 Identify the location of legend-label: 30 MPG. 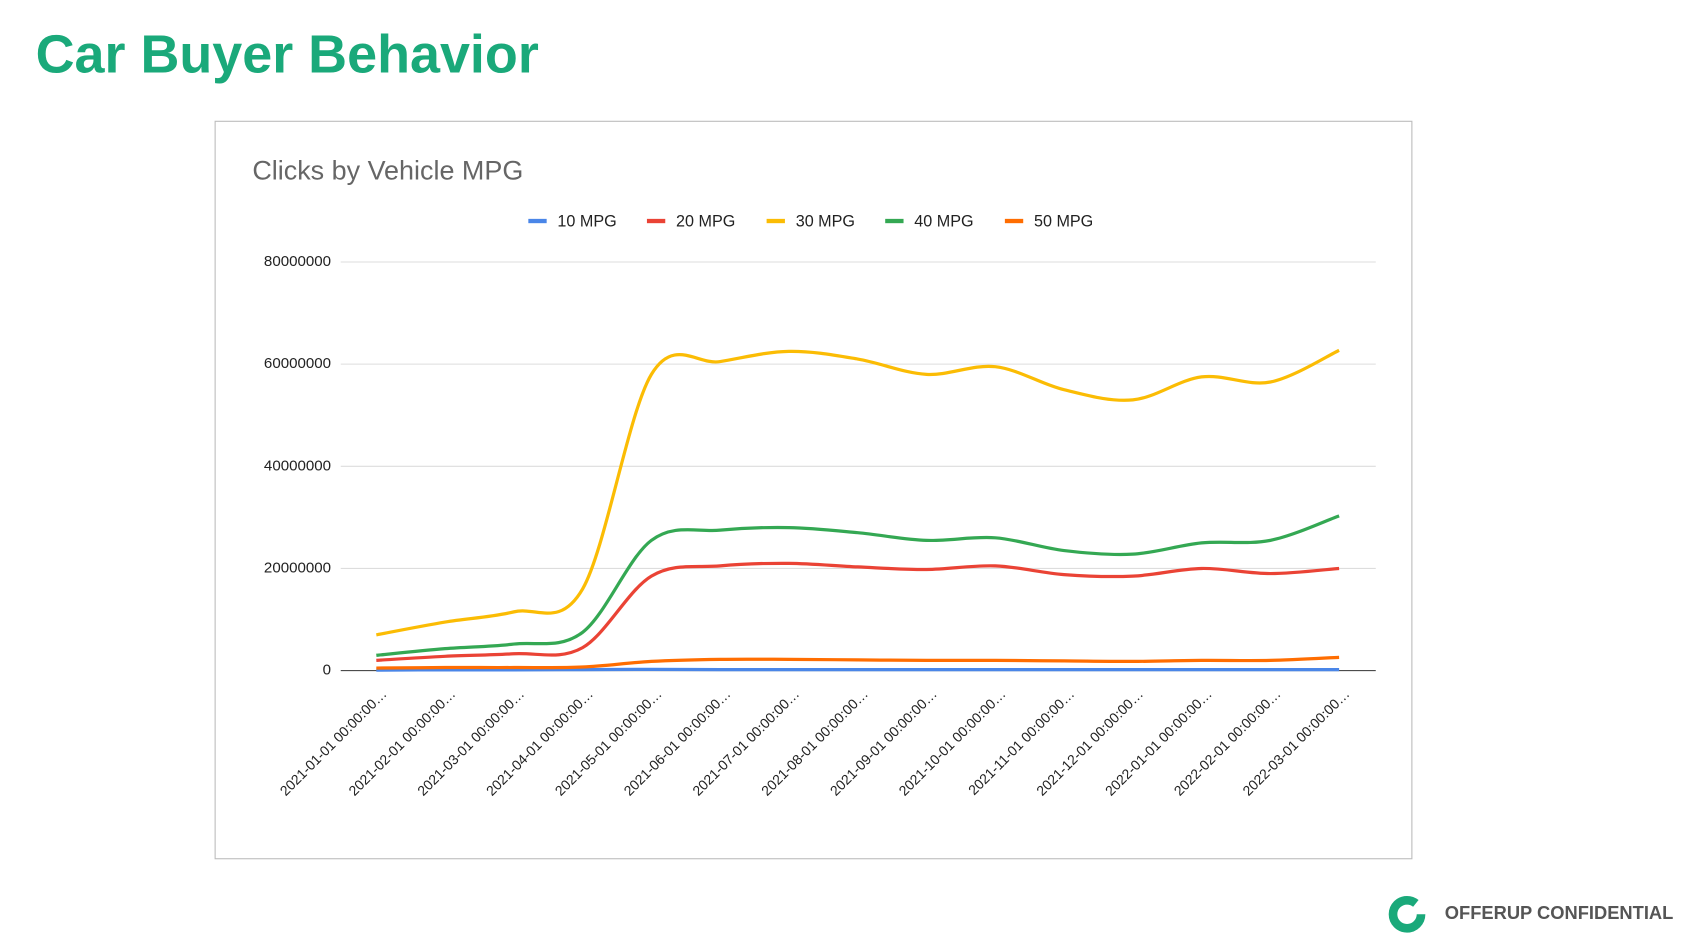
(825, 221).